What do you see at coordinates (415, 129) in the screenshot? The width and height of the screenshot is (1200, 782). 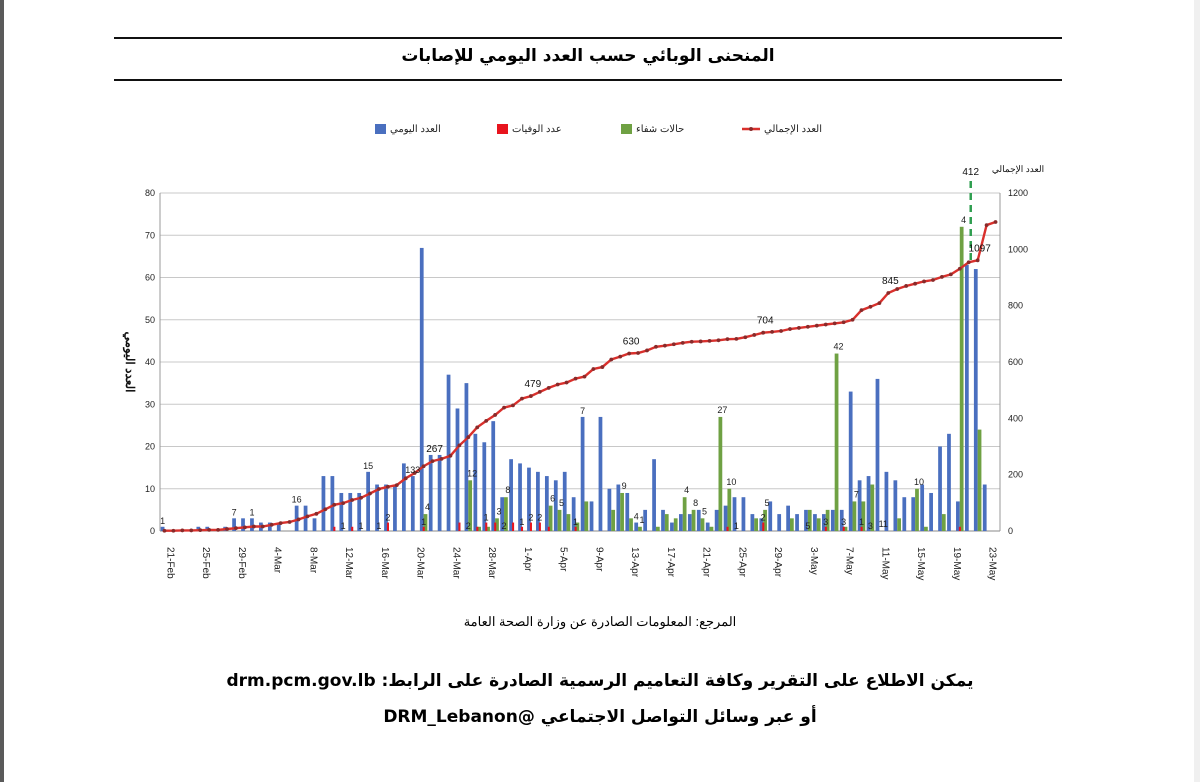 I see `legend-label-daily: العدد اليومي` at bounding box center [415, 129].